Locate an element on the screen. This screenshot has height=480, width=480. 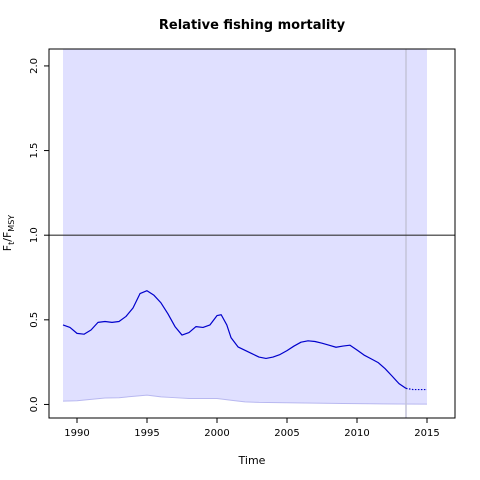
x-tick-label: 2005 is located at coordinates (286, 433).